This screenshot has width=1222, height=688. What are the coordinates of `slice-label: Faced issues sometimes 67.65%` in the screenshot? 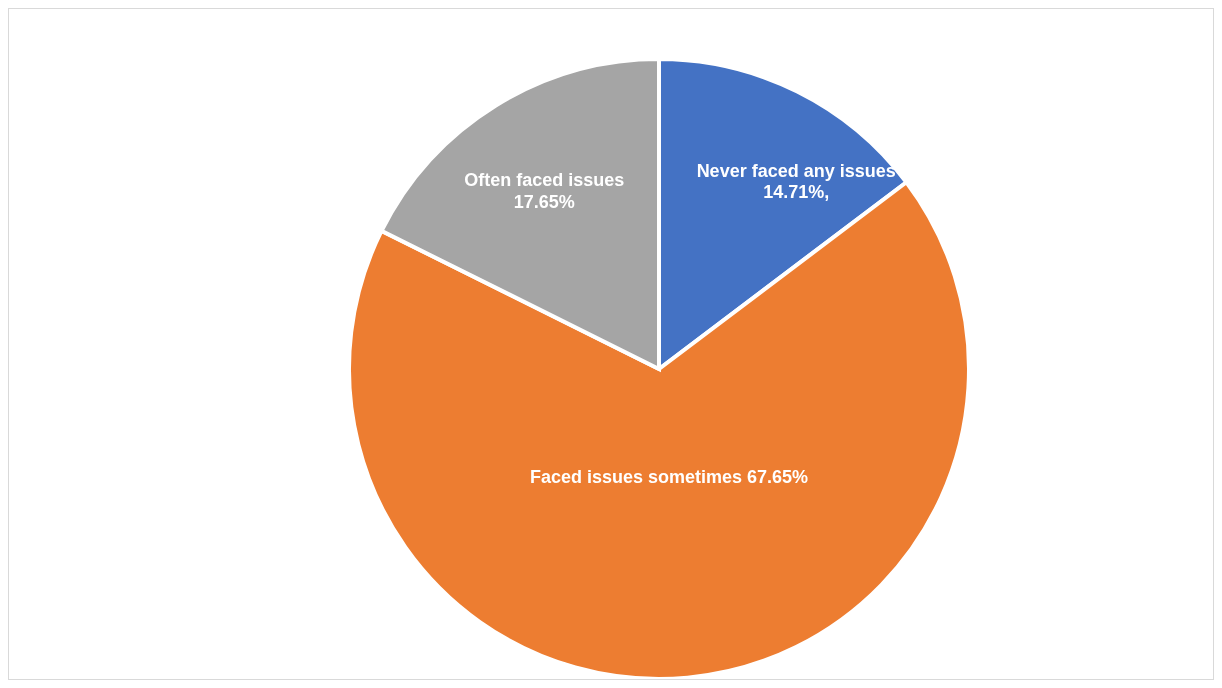 It's located at (669, 477).